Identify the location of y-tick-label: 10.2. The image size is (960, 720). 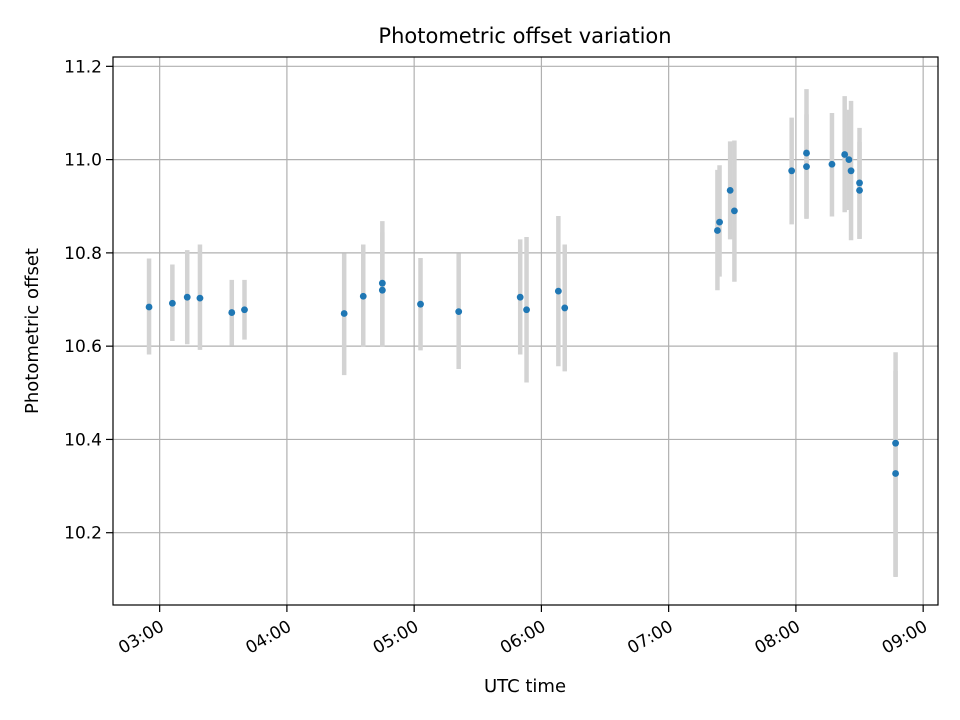
(83, 534).